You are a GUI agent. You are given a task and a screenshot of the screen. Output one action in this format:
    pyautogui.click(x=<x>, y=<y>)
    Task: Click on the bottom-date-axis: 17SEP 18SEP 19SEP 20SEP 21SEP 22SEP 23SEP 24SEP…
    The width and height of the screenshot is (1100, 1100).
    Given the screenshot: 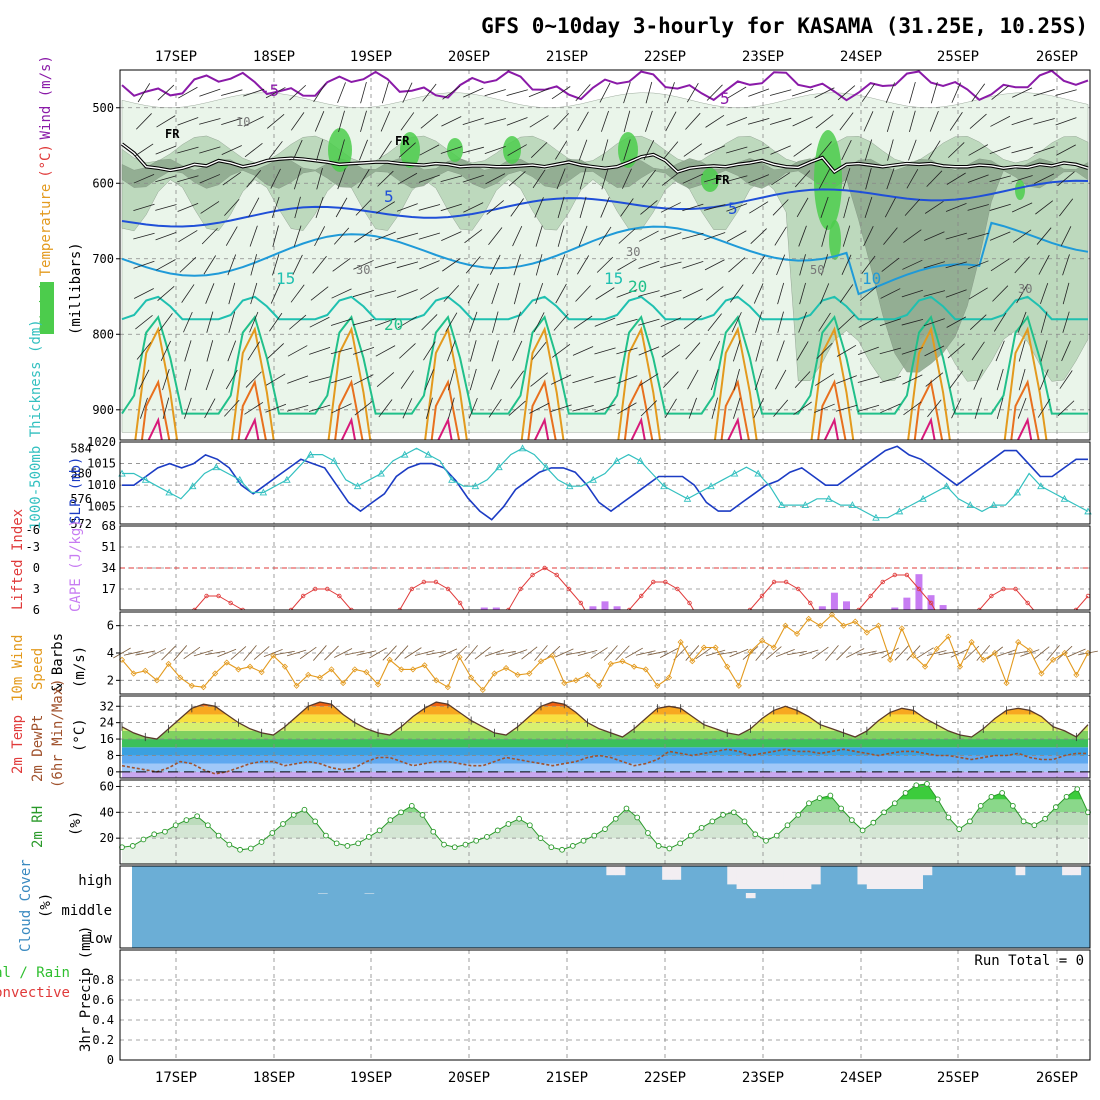 What is the action you would take?
    pyautogui.click(x=616, y=1078)
    